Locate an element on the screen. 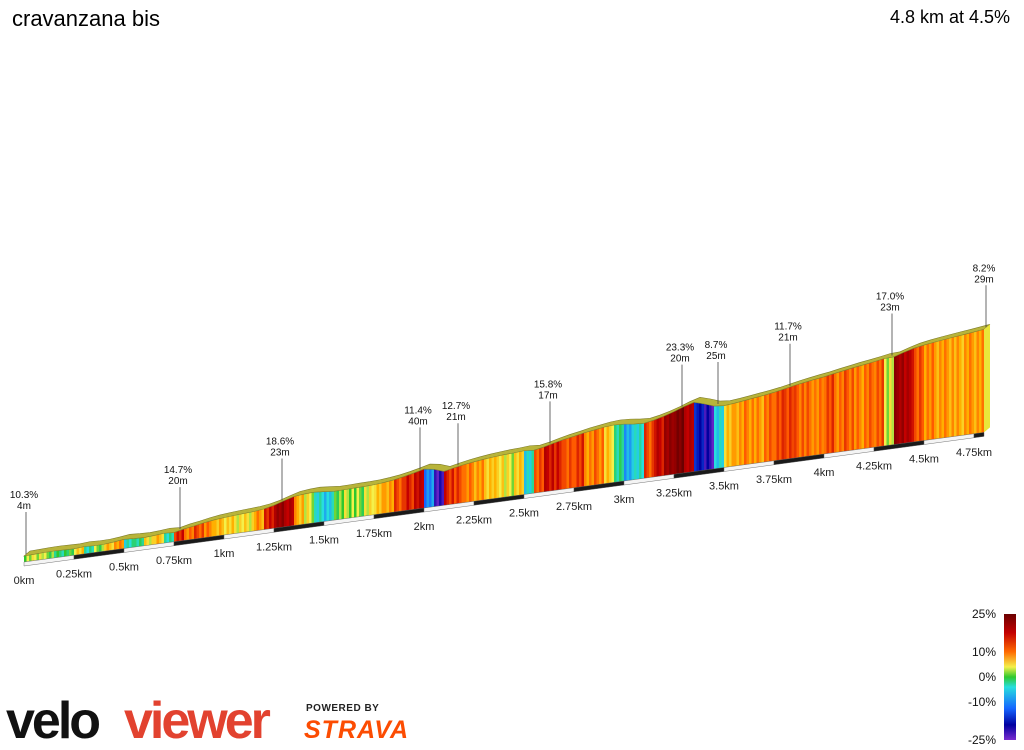 This screenshot has width=1024, height=750. gradient-legend: 25% 10% 0% -10% -25% is located at coordinates (992, 677).